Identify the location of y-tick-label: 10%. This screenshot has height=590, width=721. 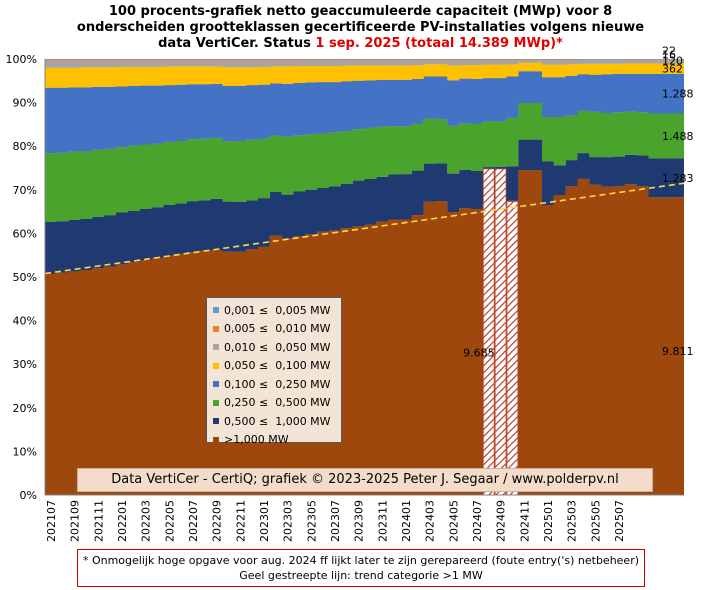
(25, 451).